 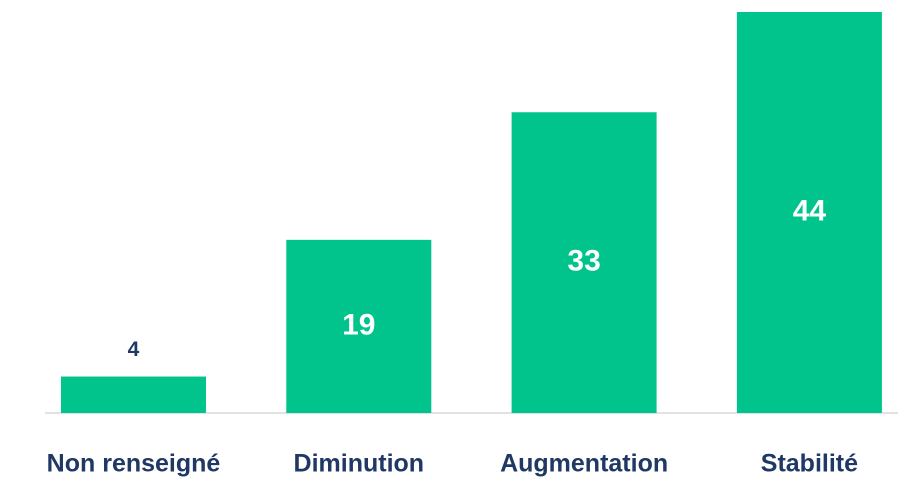 I want to click on value-label: 44, so click(x=810, y=210).